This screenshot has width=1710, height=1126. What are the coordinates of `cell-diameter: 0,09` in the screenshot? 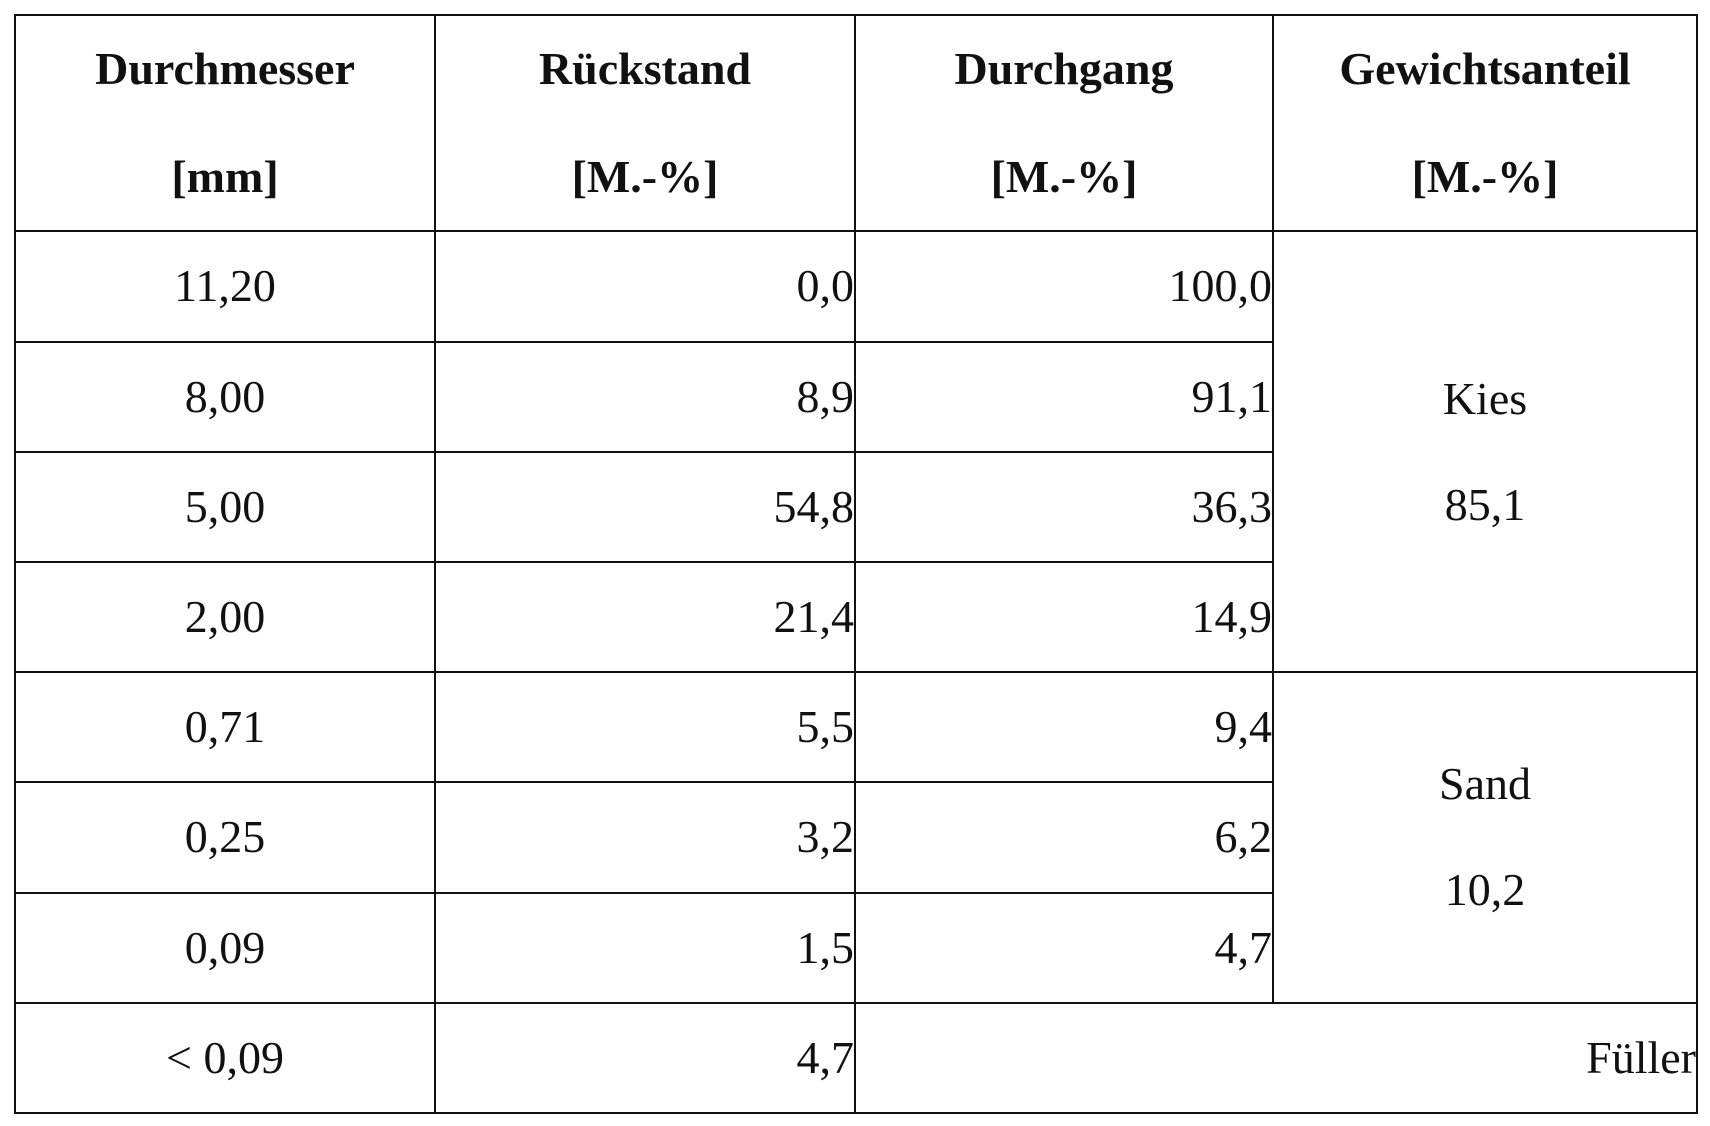 It's located at (225, 948).